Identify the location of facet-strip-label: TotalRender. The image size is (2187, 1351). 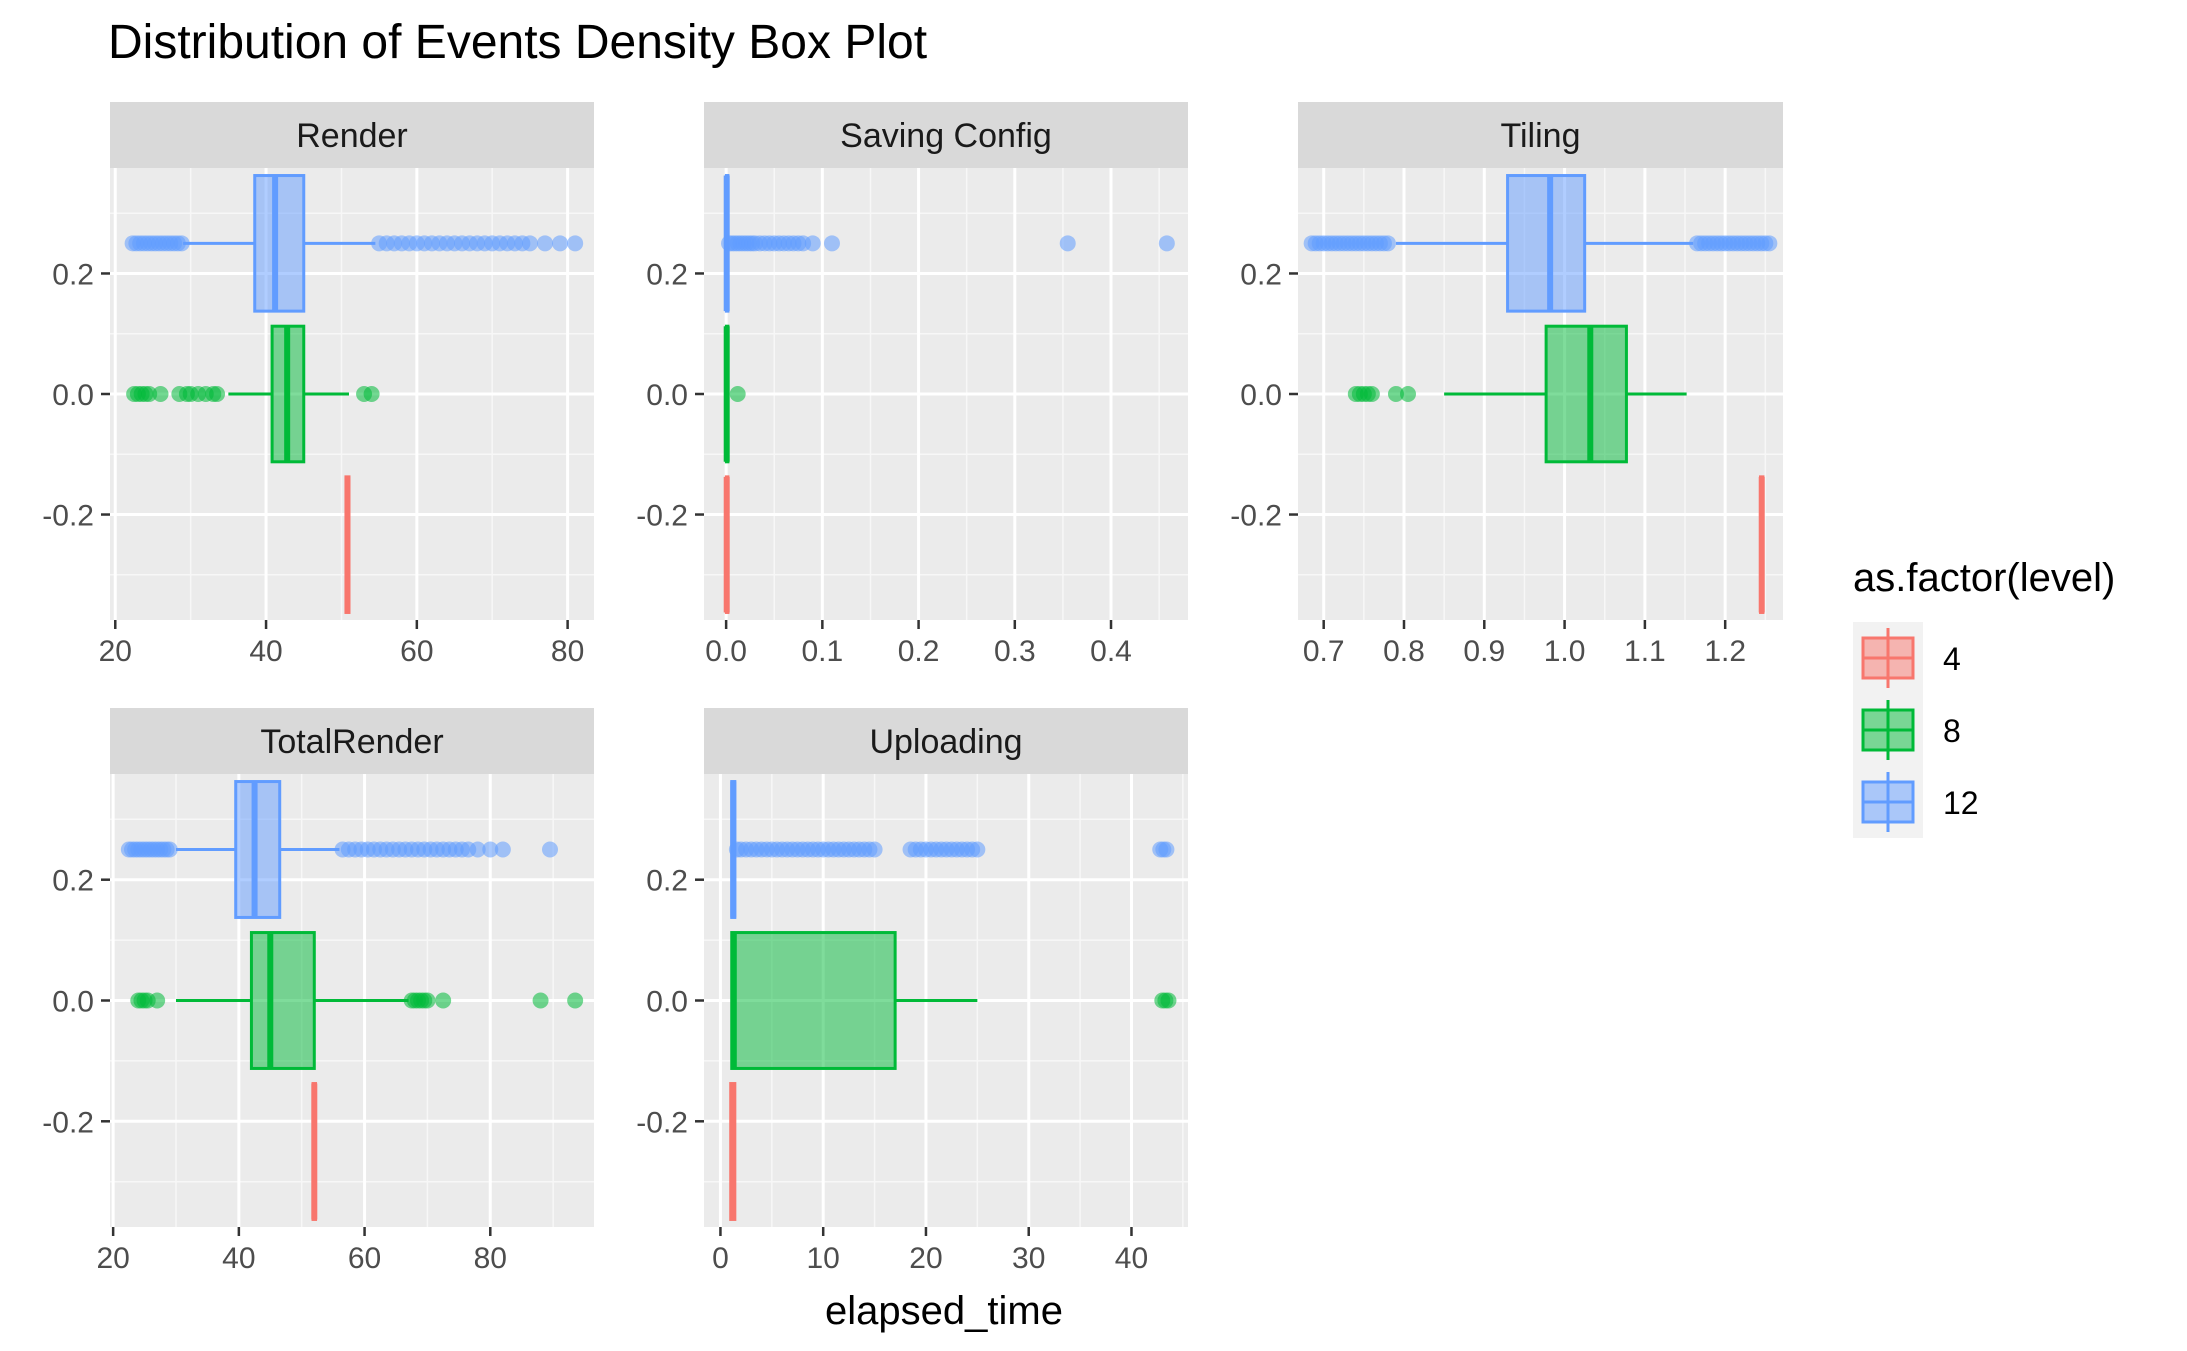
(351, 742).